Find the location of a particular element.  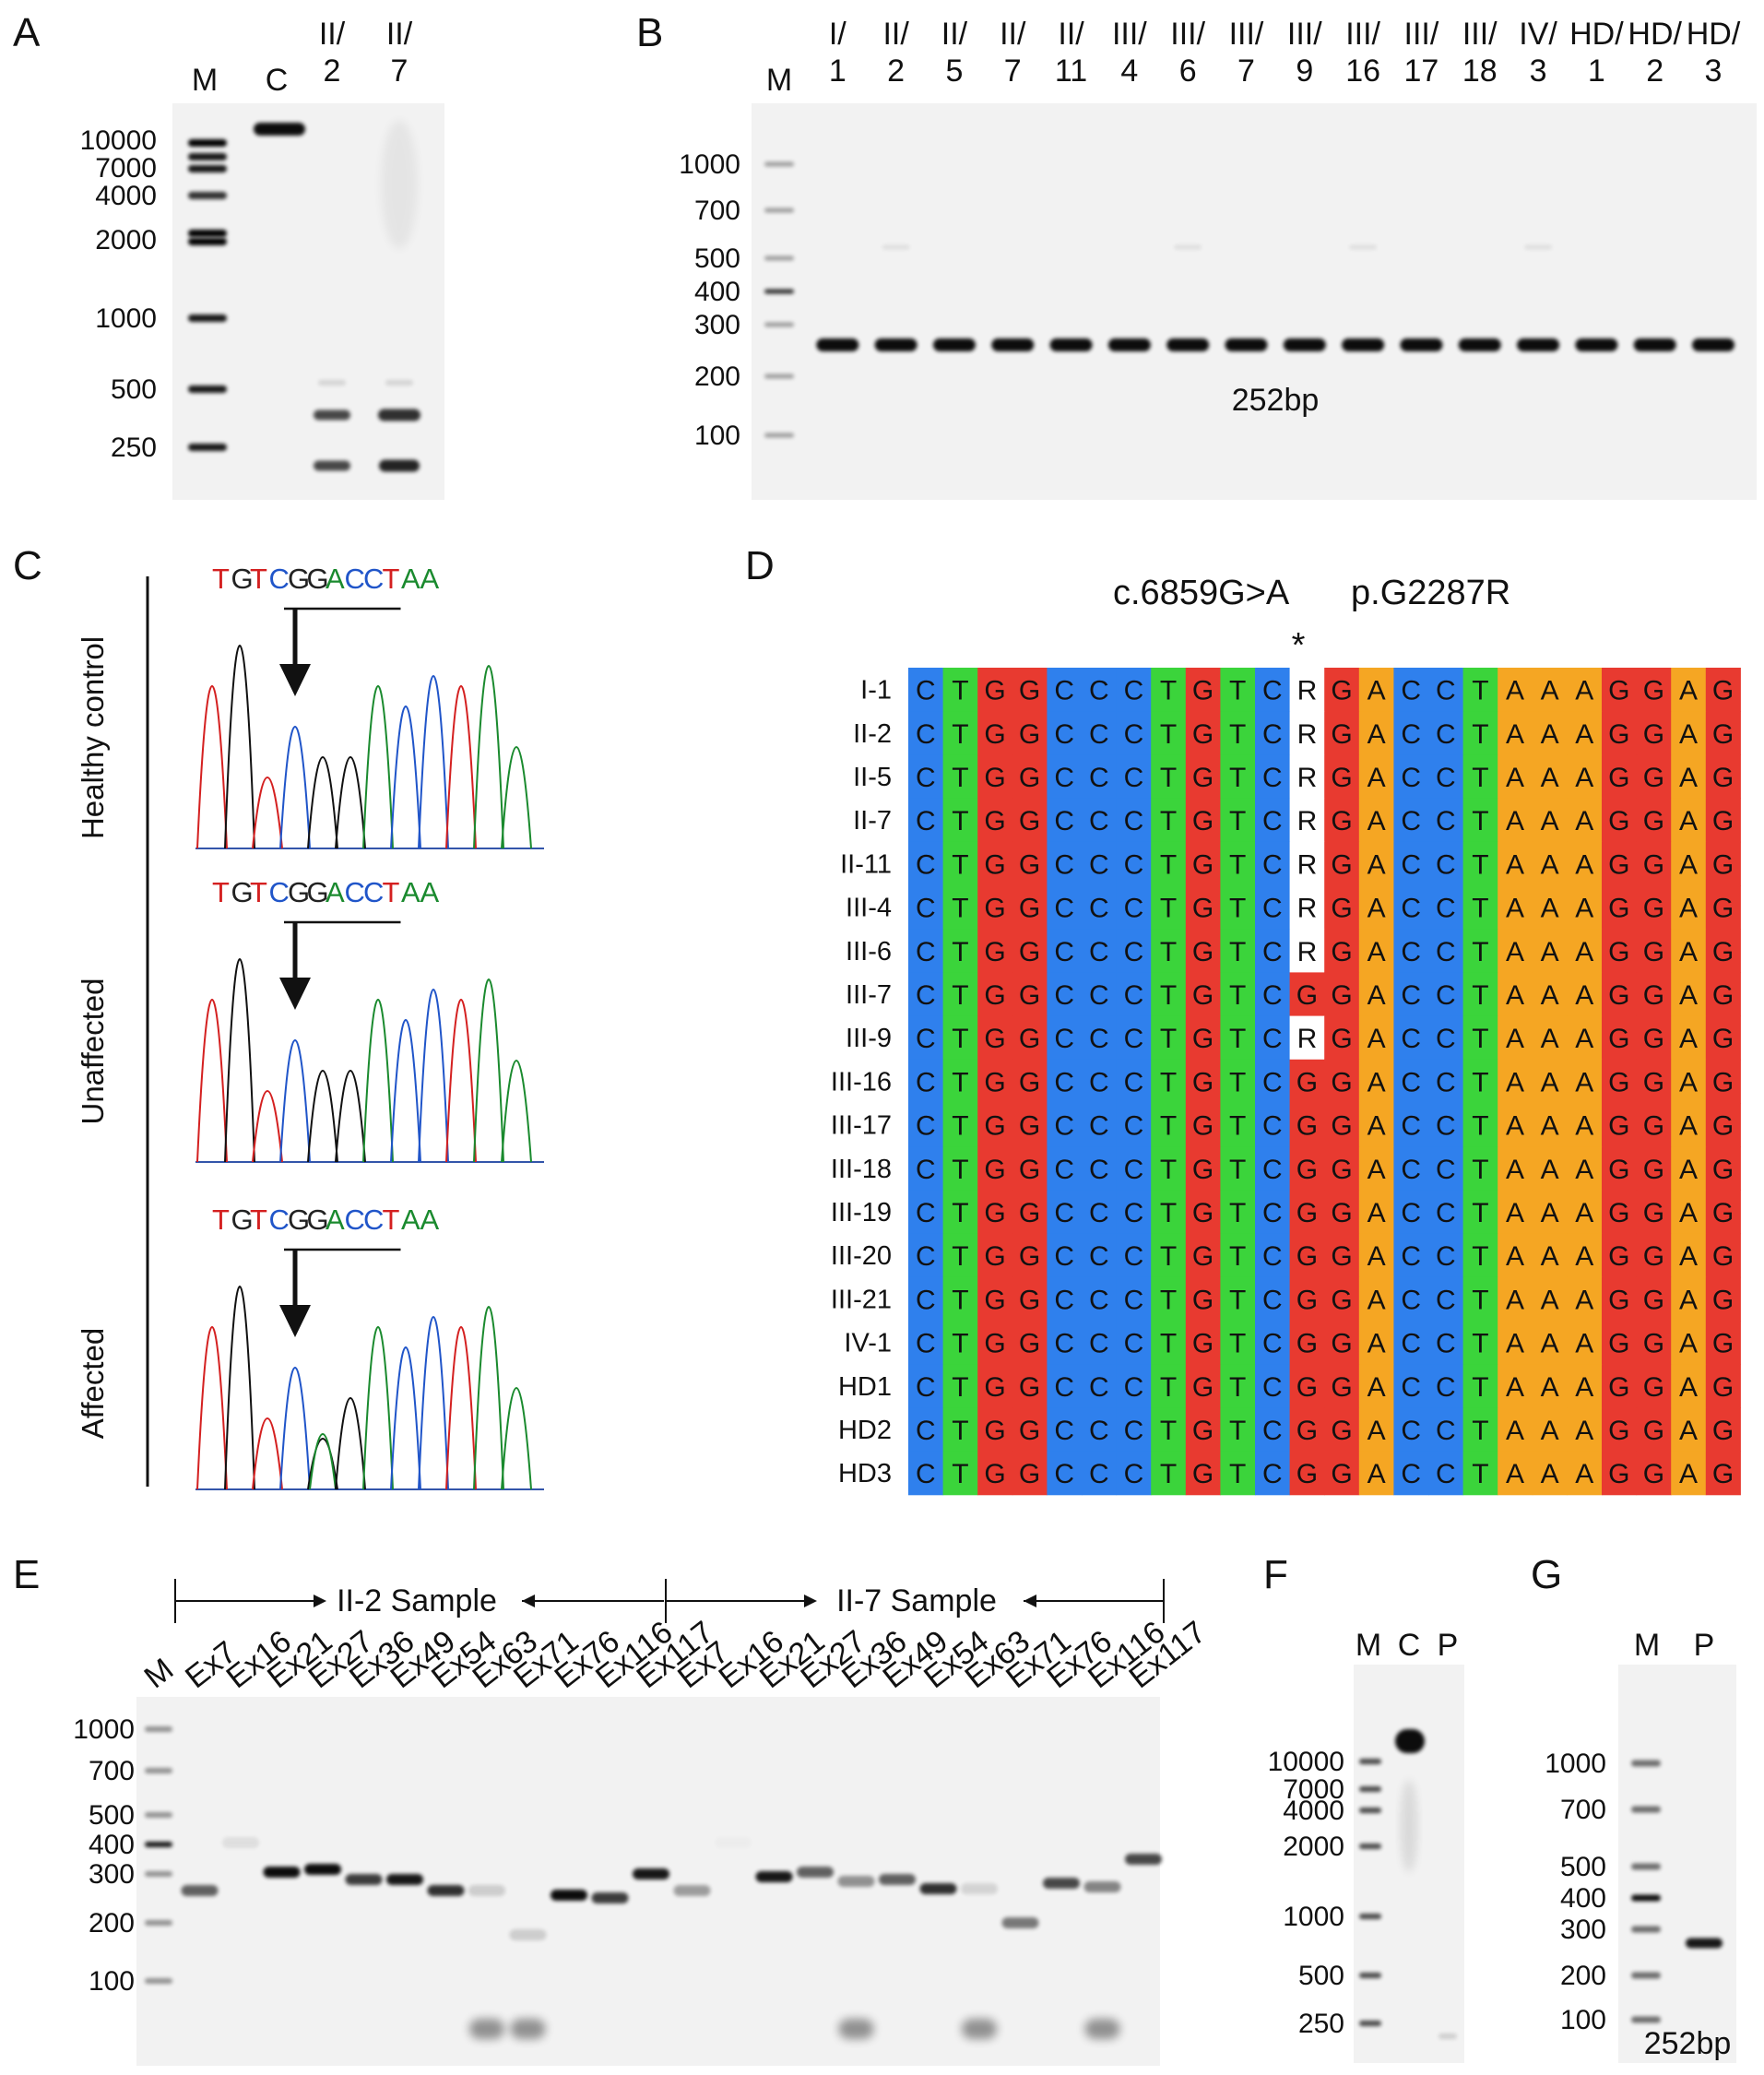

alignment-row-label: I-1 is located at coordinates (876, 691).